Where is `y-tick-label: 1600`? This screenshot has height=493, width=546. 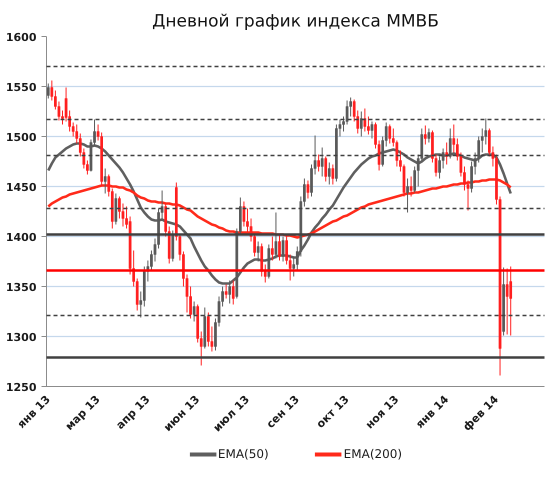 y-tick-label: 1600 is located at coordinates (21, 37).